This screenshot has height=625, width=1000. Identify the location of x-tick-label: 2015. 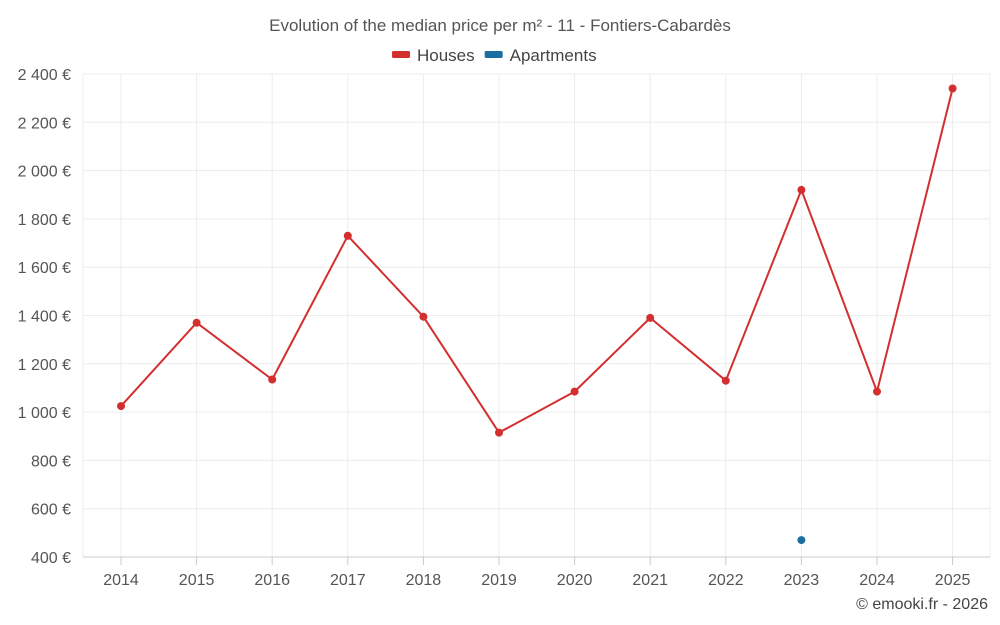
(197, 580).